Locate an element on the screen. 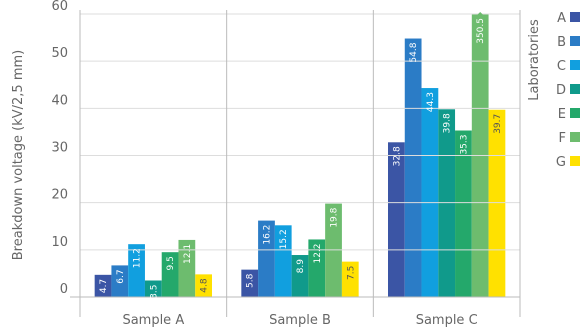  y-tick-label: 10 is located at coordinates (59, 242).